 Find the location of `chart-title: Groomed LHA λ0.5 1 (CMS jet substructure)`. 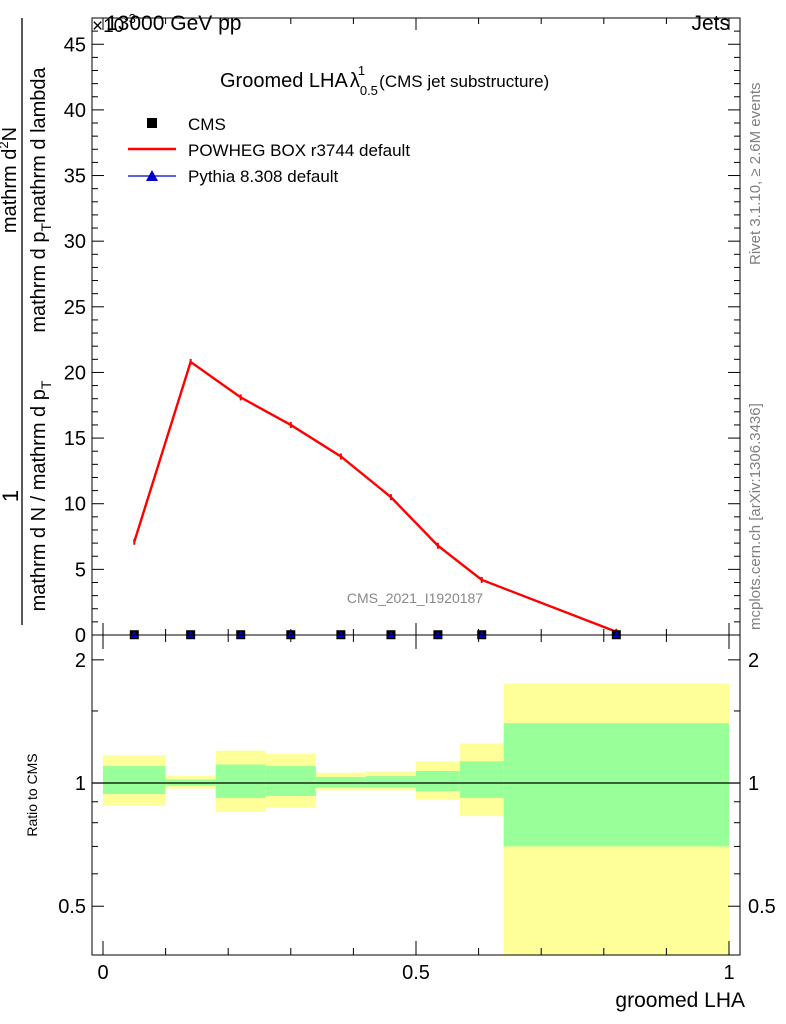

chart-title: Groomed LHA λ0.5 1 (CMS jet substructure) is located at coordinates (384, 80).